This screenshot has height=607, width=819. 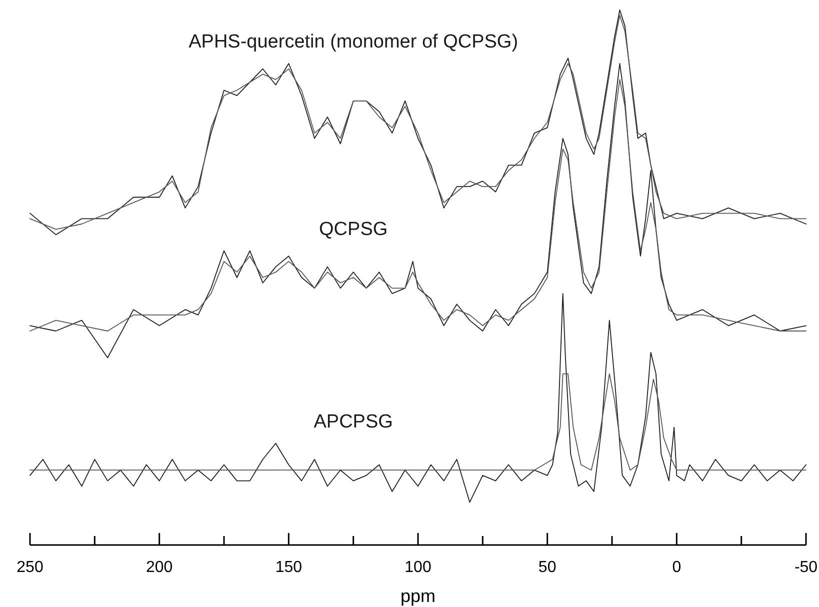 What do you see at coordinates (30, 567) in the screenshot?
I see `x-tick-label: 250` at bounding box center [30, 567].